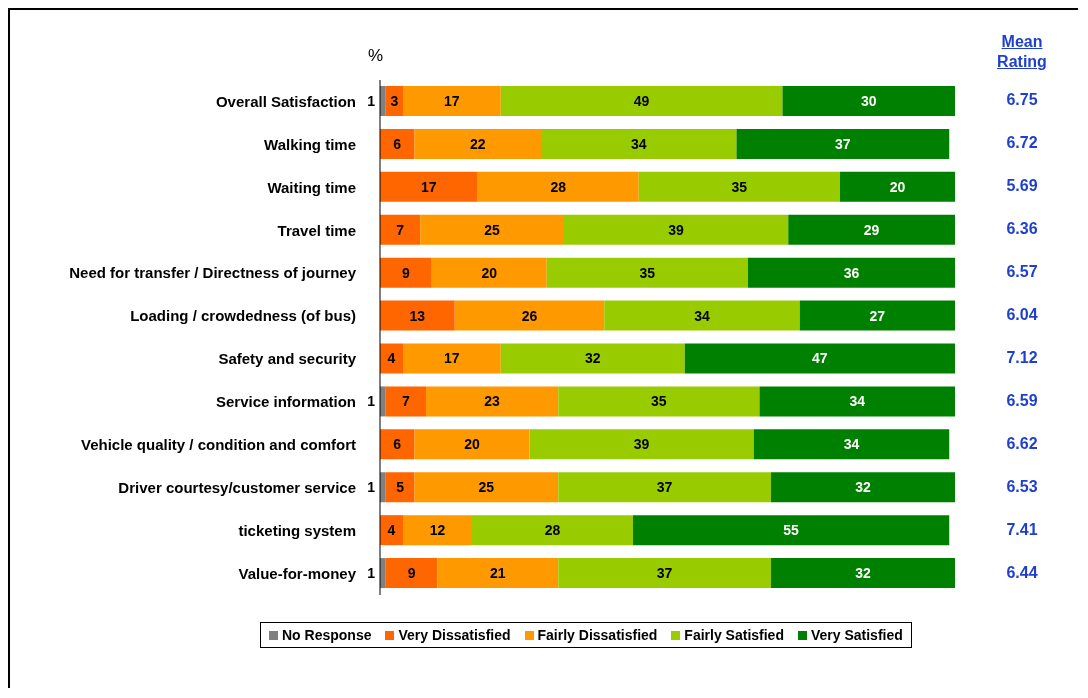 This screenshot has width=1088, height=698. Describe the element at coordinates (868, 100) in the screenshot. I see `data-label: 30` at that location.